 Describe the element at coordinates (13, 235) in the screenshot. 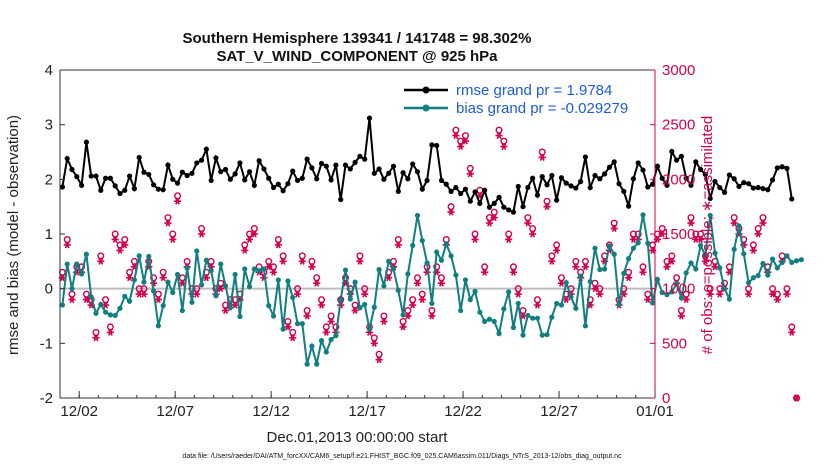

I see `y-axis-label-left: rmse and bias (model - observation)` at that location.